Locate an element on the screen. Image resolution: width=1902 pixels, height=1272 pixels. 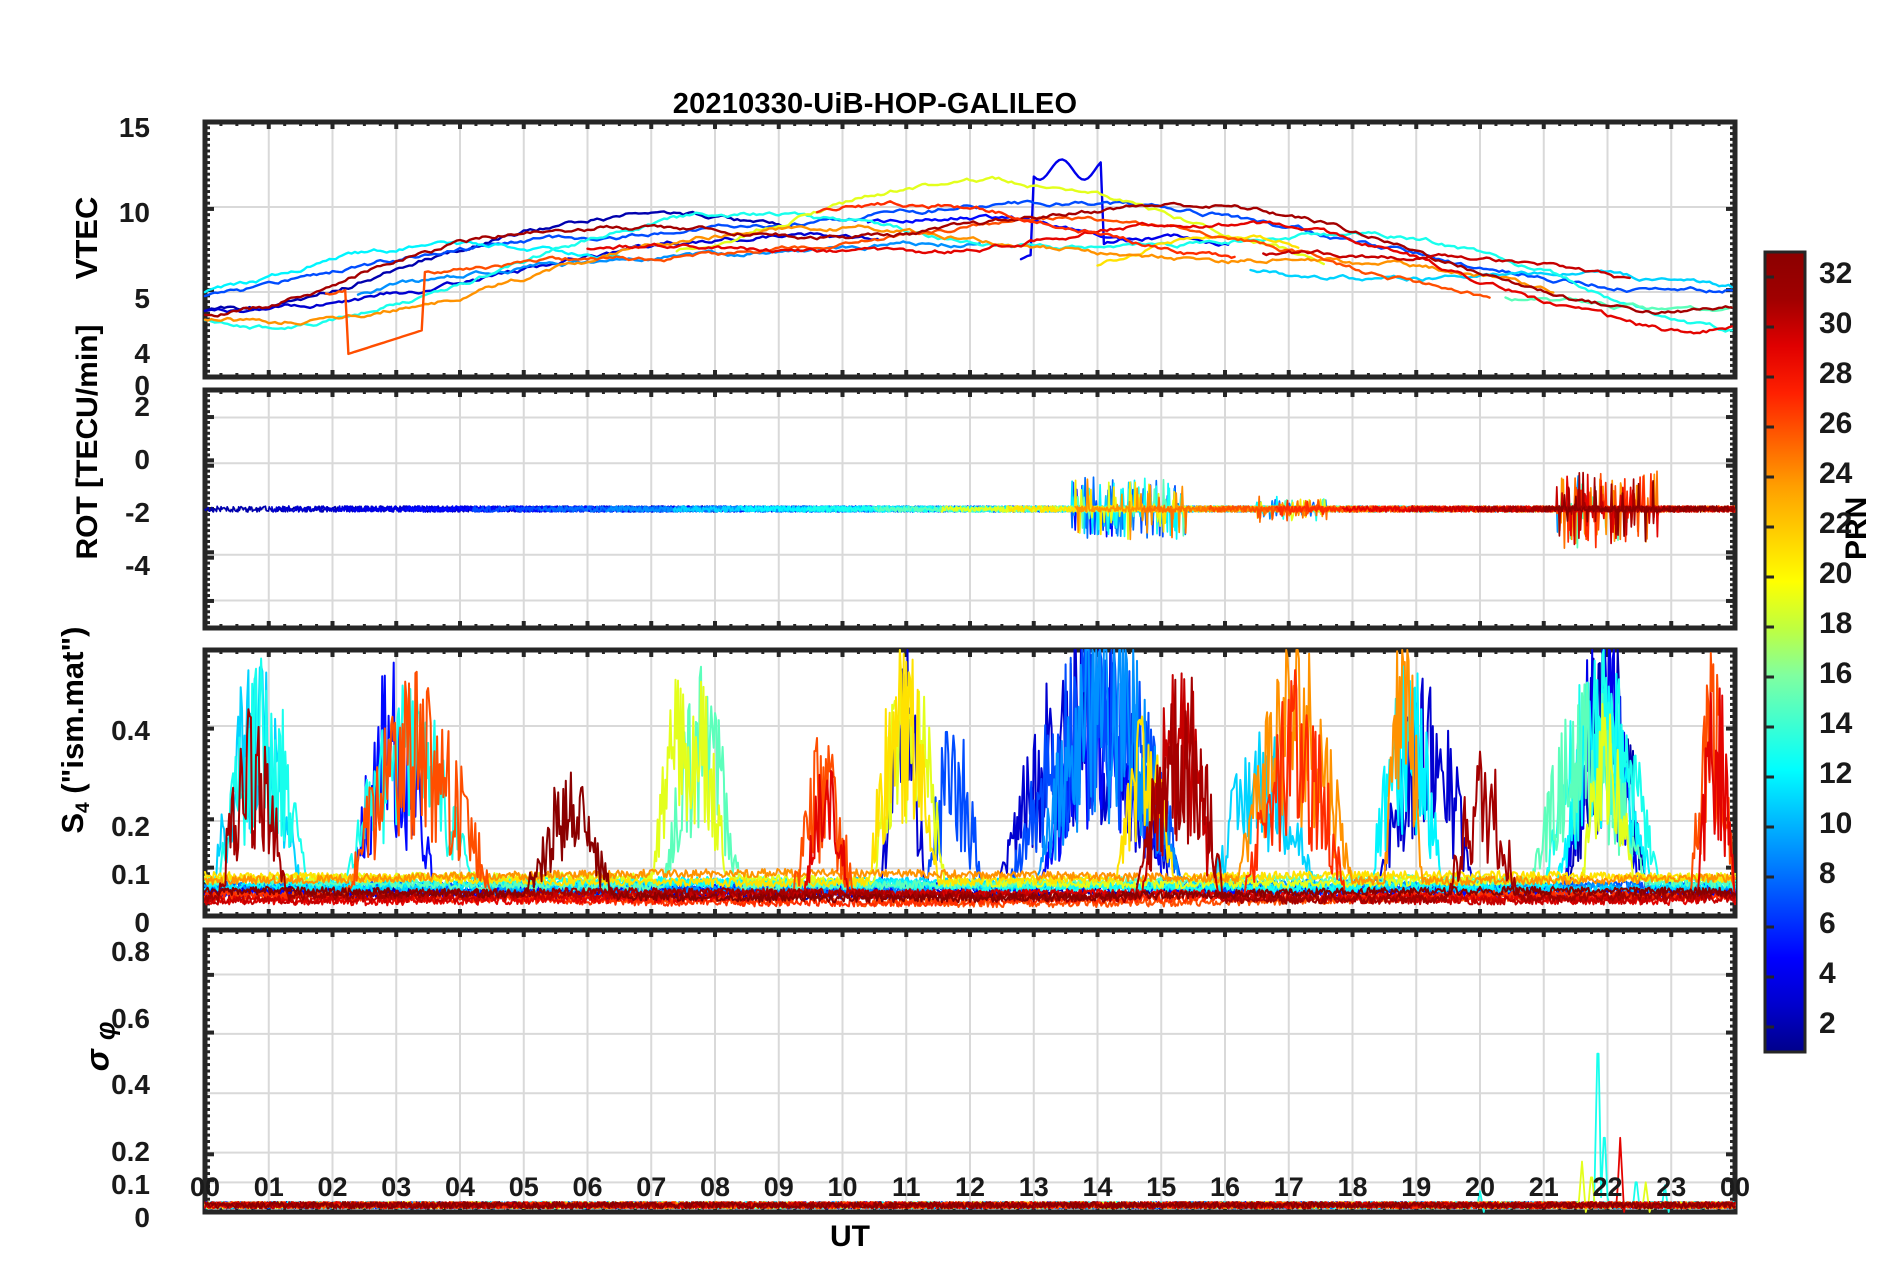
trace-vtec-prn31 is located at coordinates (968, 259).